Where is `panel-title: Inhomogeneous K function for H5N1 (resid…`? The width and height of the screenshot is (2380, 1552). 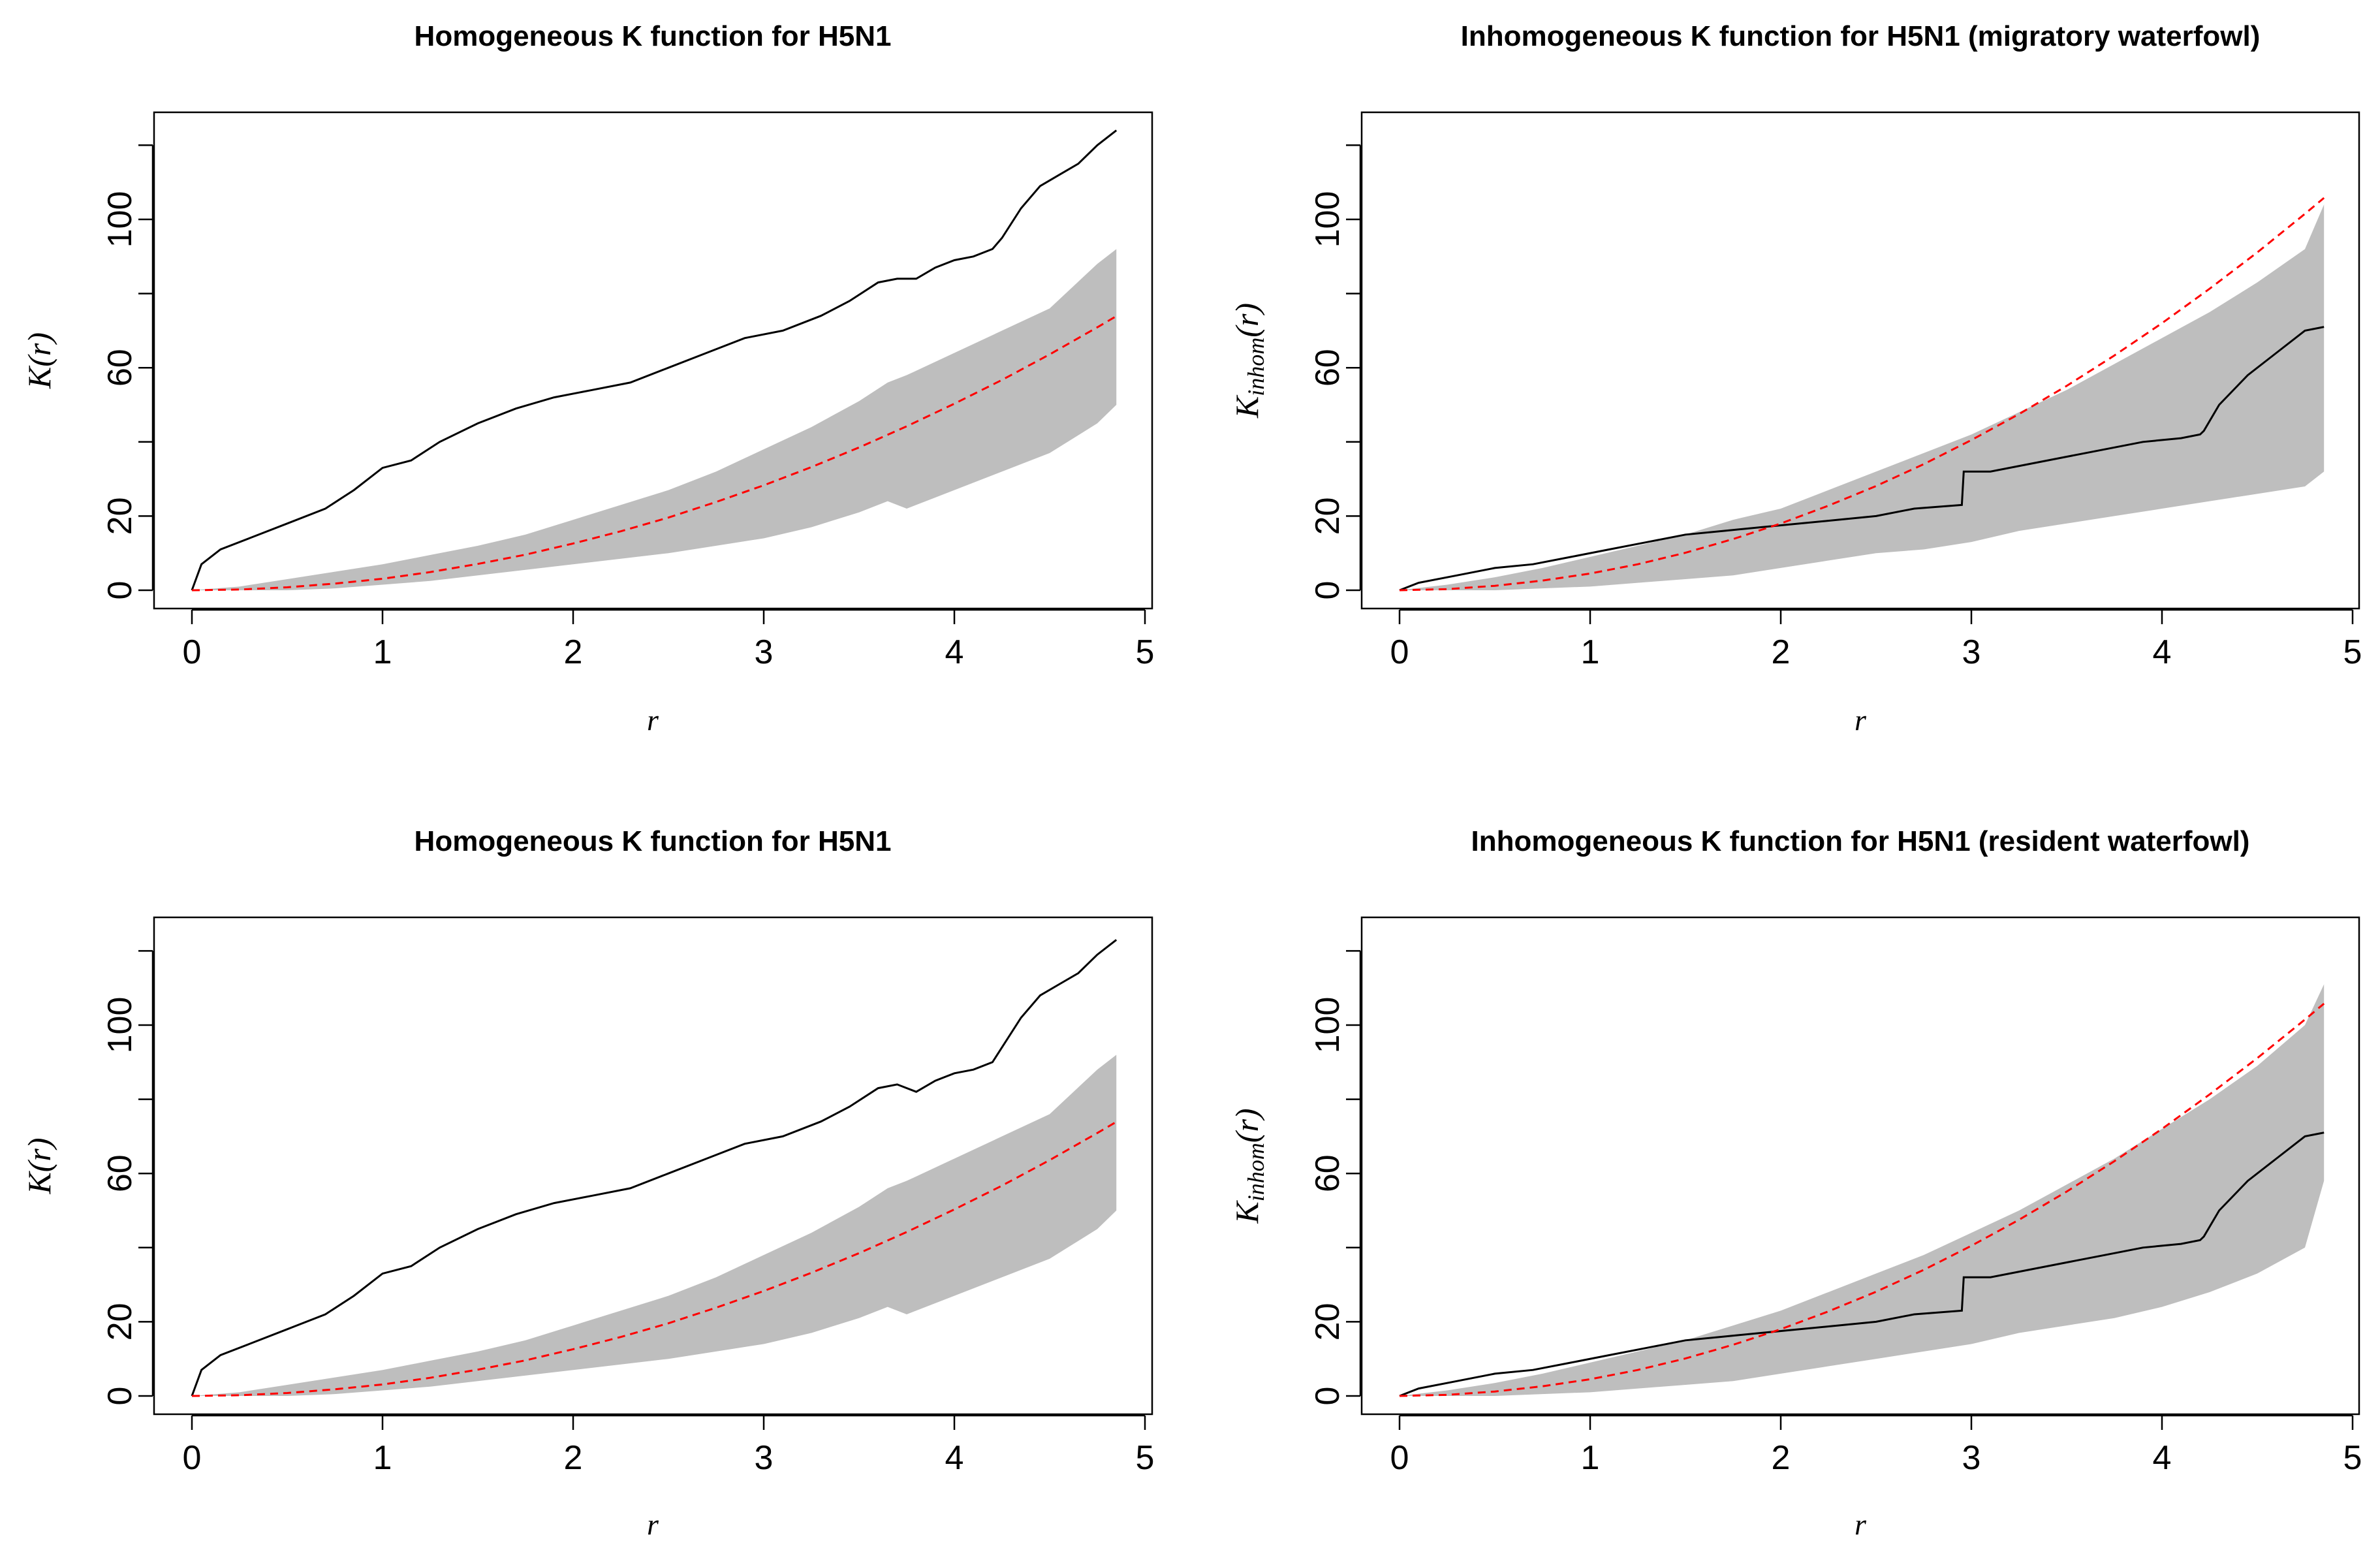
panel-title: Inhomogeneous K function for H5N1 (resid… is located at coordinates (1861, 841).